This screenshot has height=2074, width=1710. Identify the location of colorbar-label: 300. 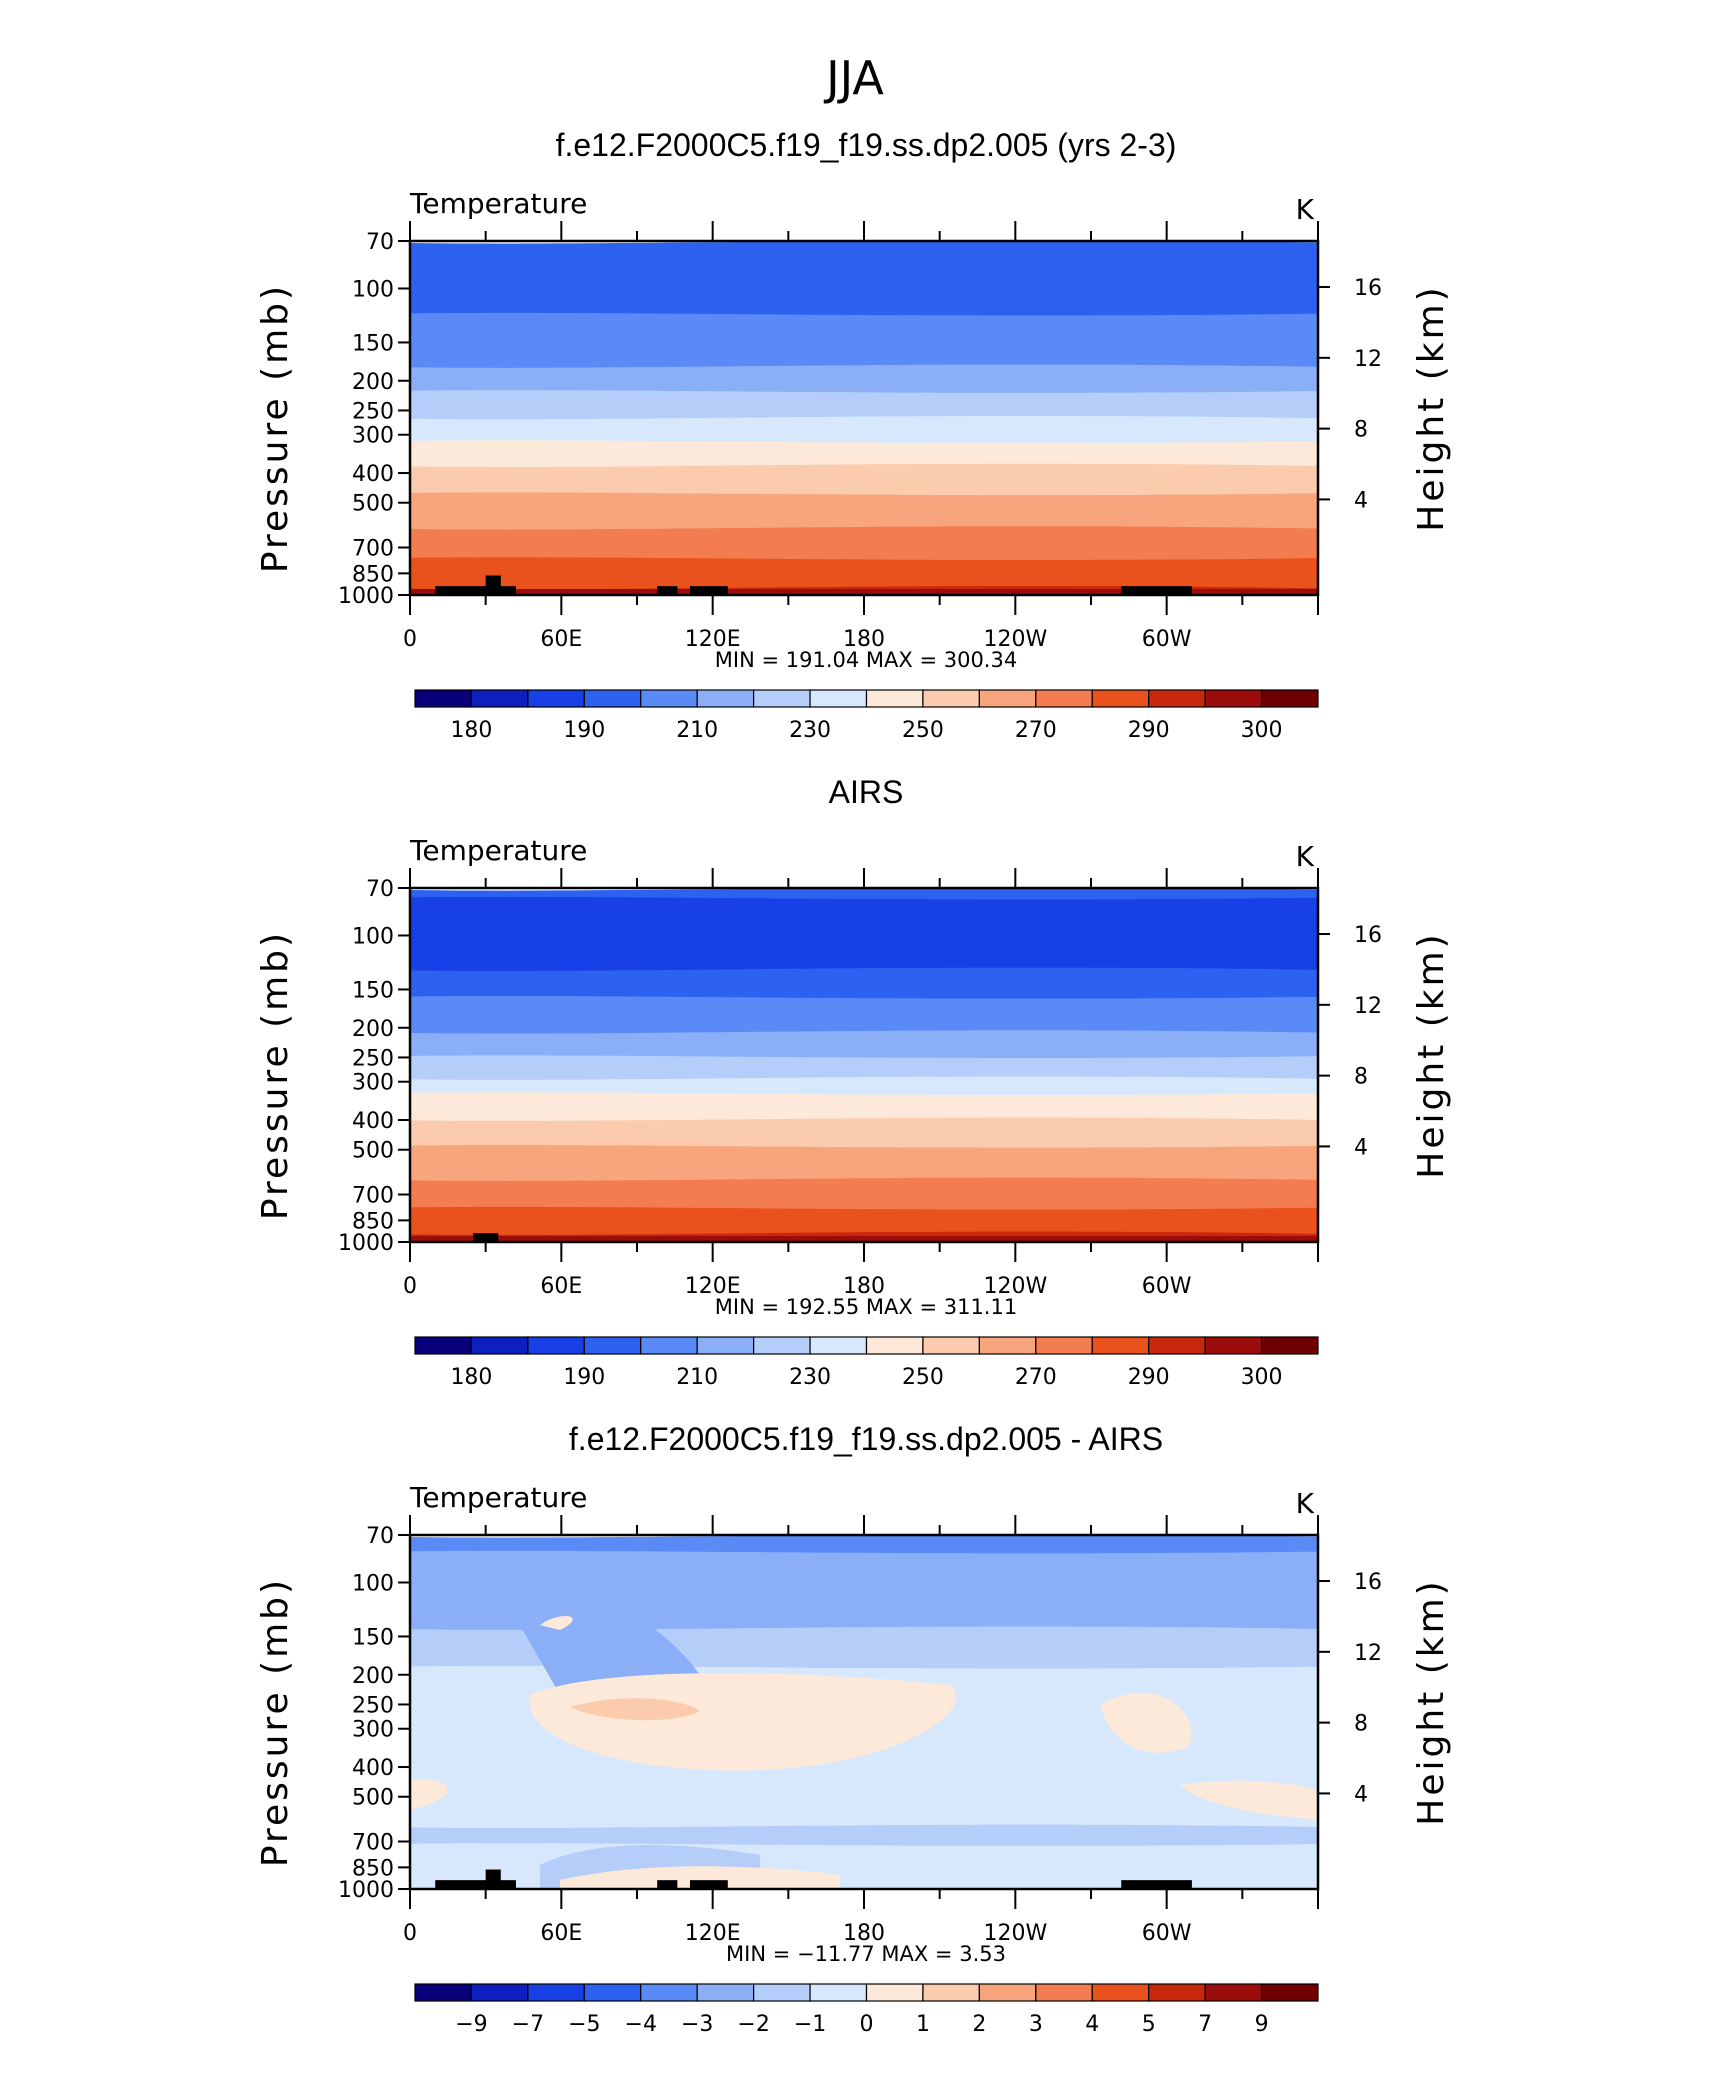
(1262, 730).